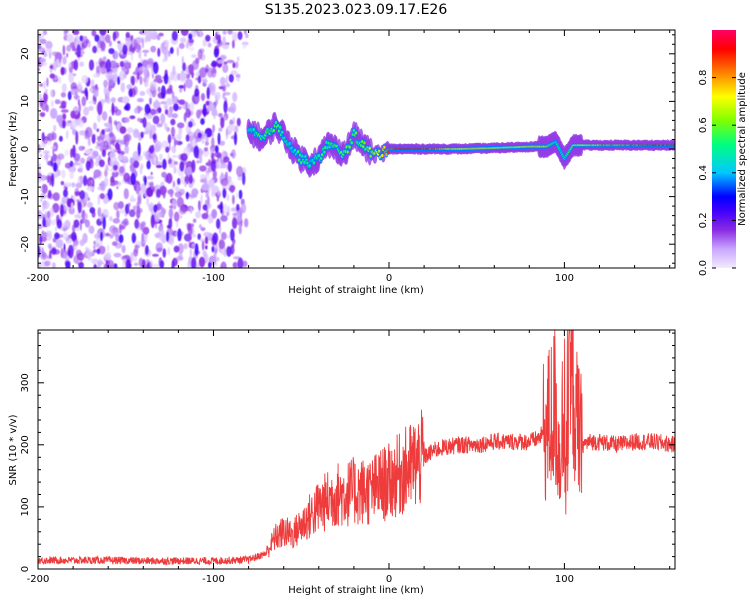 This screenshot has height=600, width=750. I want to click on colorbar-label: Normalized spectral amplitude, so click(742, 149).